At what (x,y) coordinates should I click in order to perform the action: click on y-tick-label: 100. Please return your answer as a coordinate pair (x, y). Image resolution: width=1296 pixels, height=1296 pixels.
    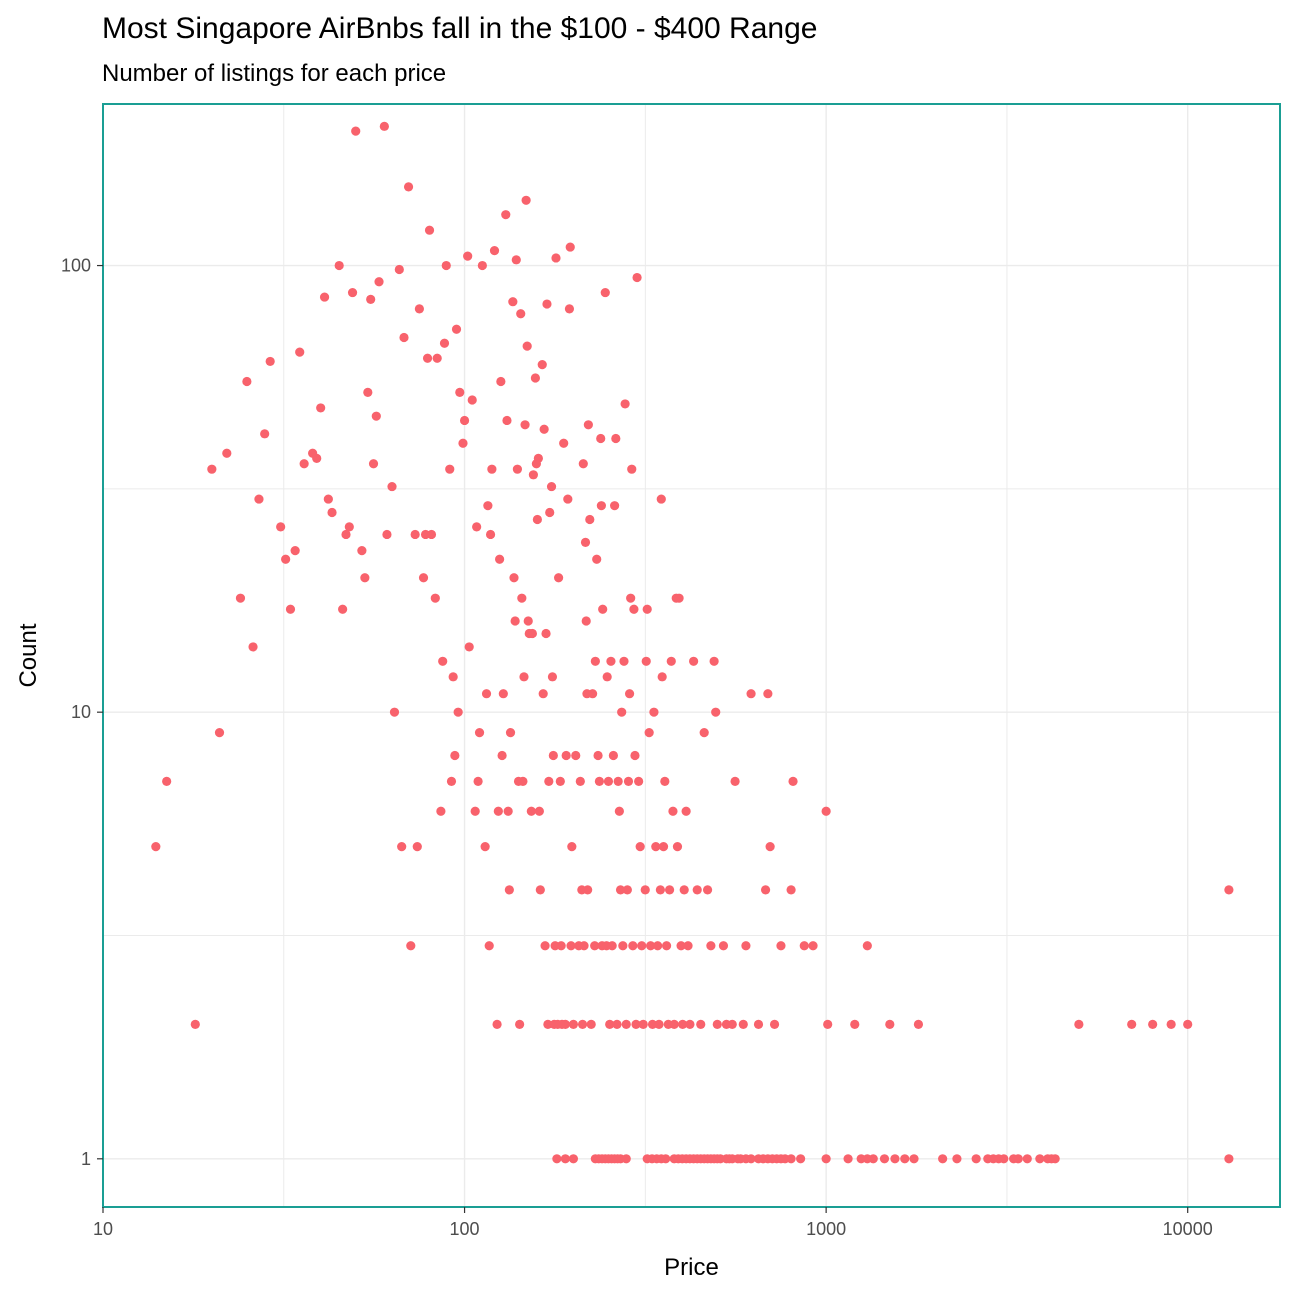
    Looking at the image, I should click on (76, 266).